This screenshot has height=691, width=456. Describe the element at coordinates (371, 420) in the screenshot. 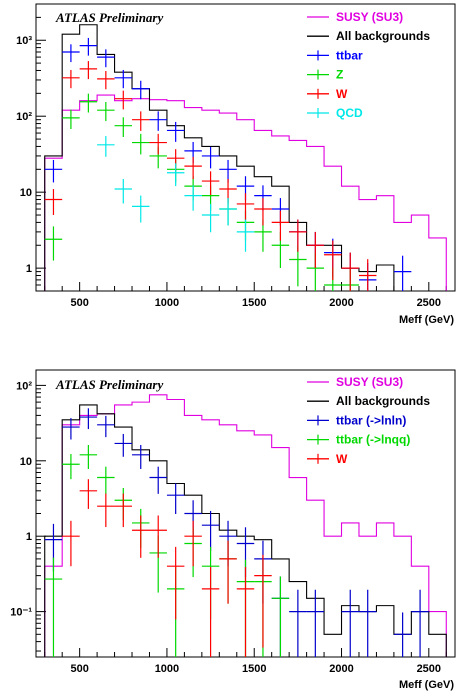

I see `legend-label: ttbar (->lnln)` at that location.